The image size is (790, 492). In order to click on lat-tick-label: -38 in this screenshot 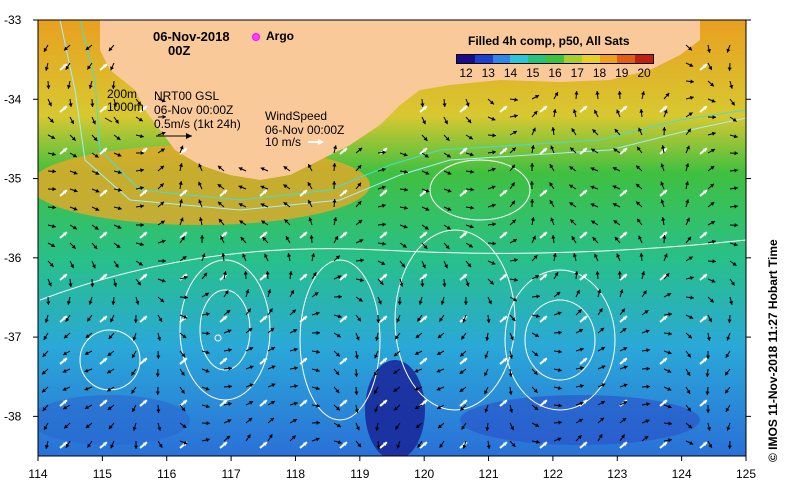, I will do `click(13, 416)`.